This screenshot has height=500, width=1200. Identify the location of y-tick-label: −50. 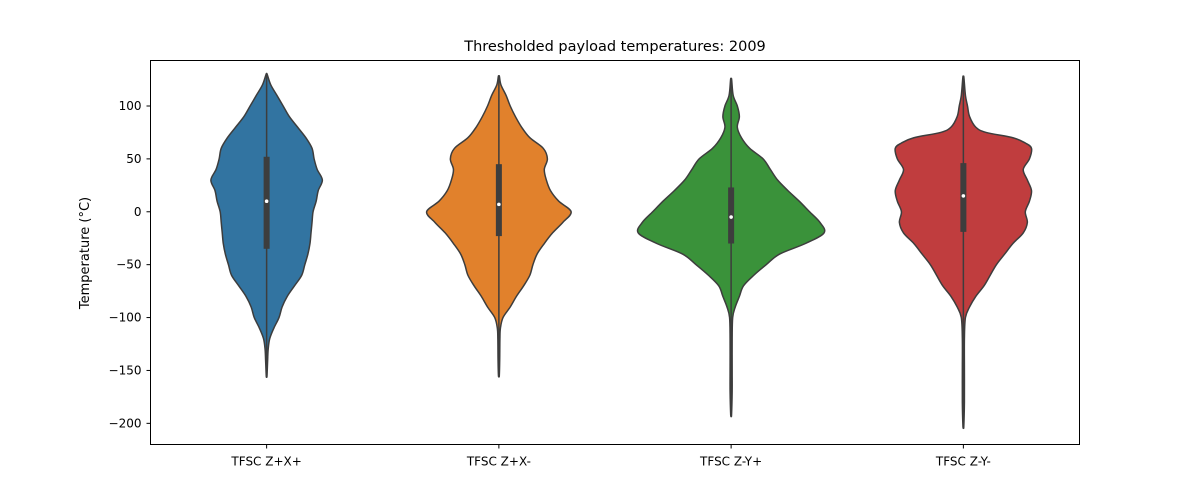
(128, 265).